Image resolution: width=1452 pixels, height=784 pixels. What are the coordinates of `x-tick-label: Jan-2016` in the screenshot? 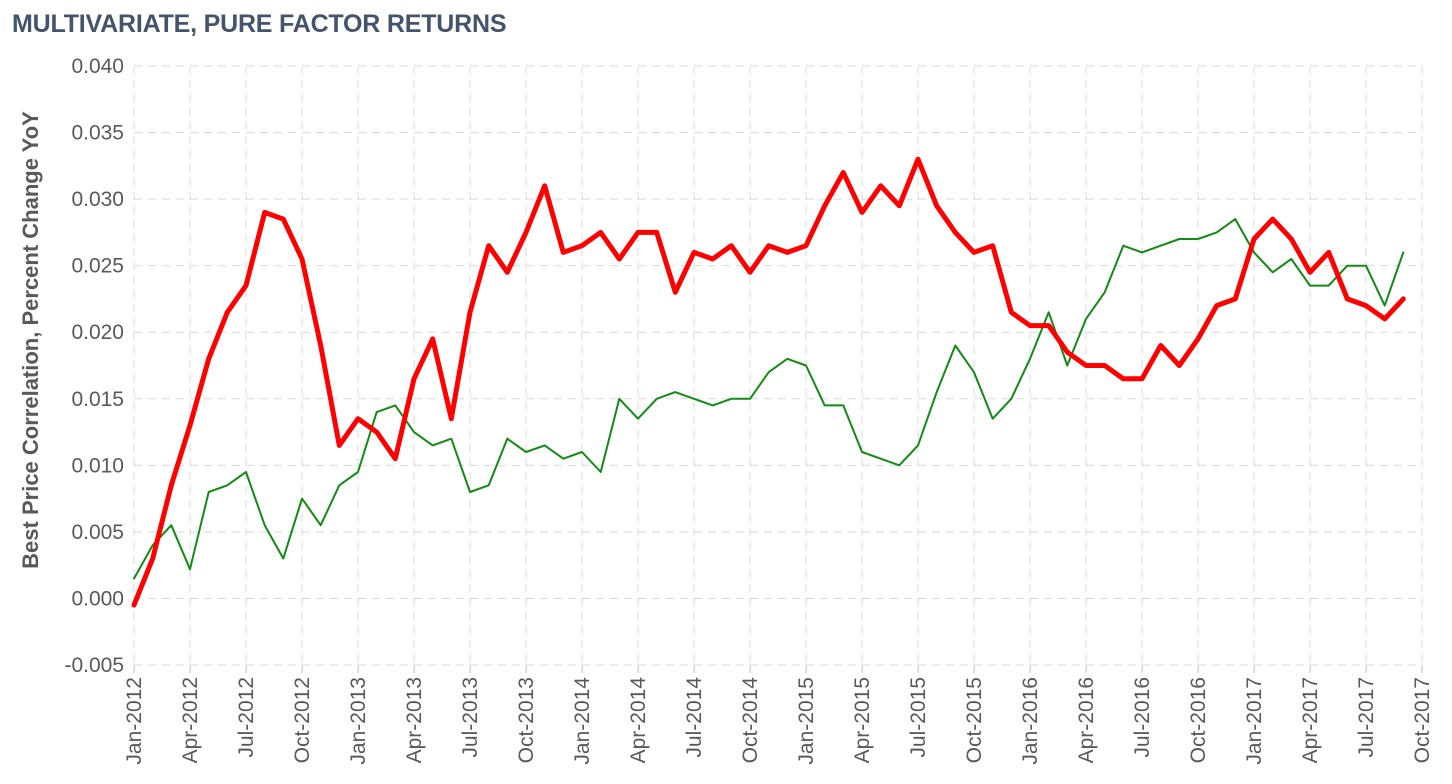 It's located at (1030, 721).